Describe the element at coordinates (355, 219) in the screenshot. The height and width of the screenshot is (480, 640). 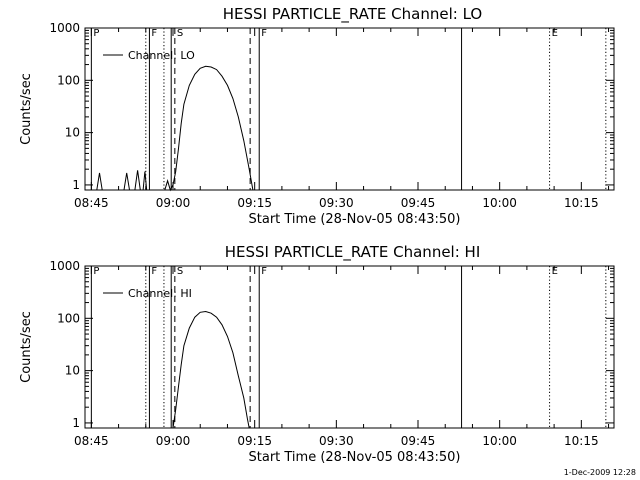
I see `panel-1-x-axis-label: Start Time (28-Nov-05 08:43:50)` at that location.